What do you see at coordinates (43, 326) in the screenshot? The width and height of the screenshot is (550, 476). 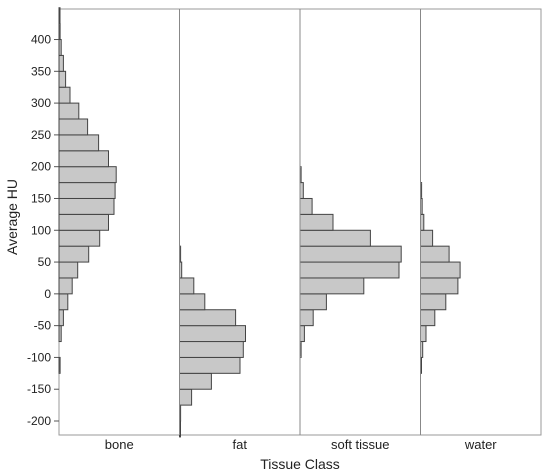 I see `y-tick-label: -50` at bounding box center [43, 326].